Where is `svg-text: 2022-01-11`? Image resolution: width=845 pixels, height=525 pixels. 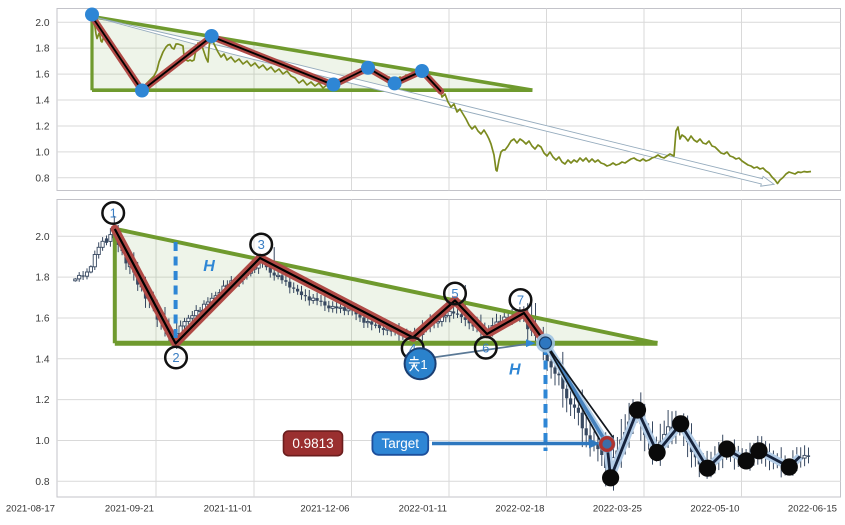
svg-text: 2022-01-11 is located at coordinates (423, 509).